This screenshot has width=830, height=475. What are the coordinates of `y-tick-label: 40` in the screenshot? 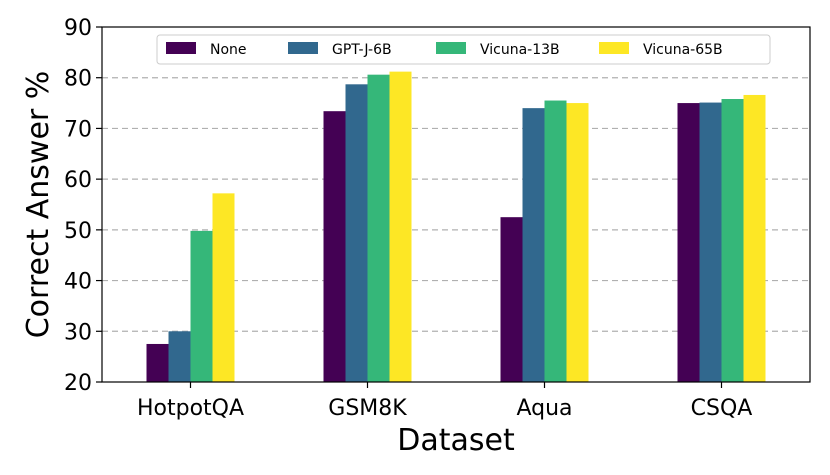 It's located at (78, 282).